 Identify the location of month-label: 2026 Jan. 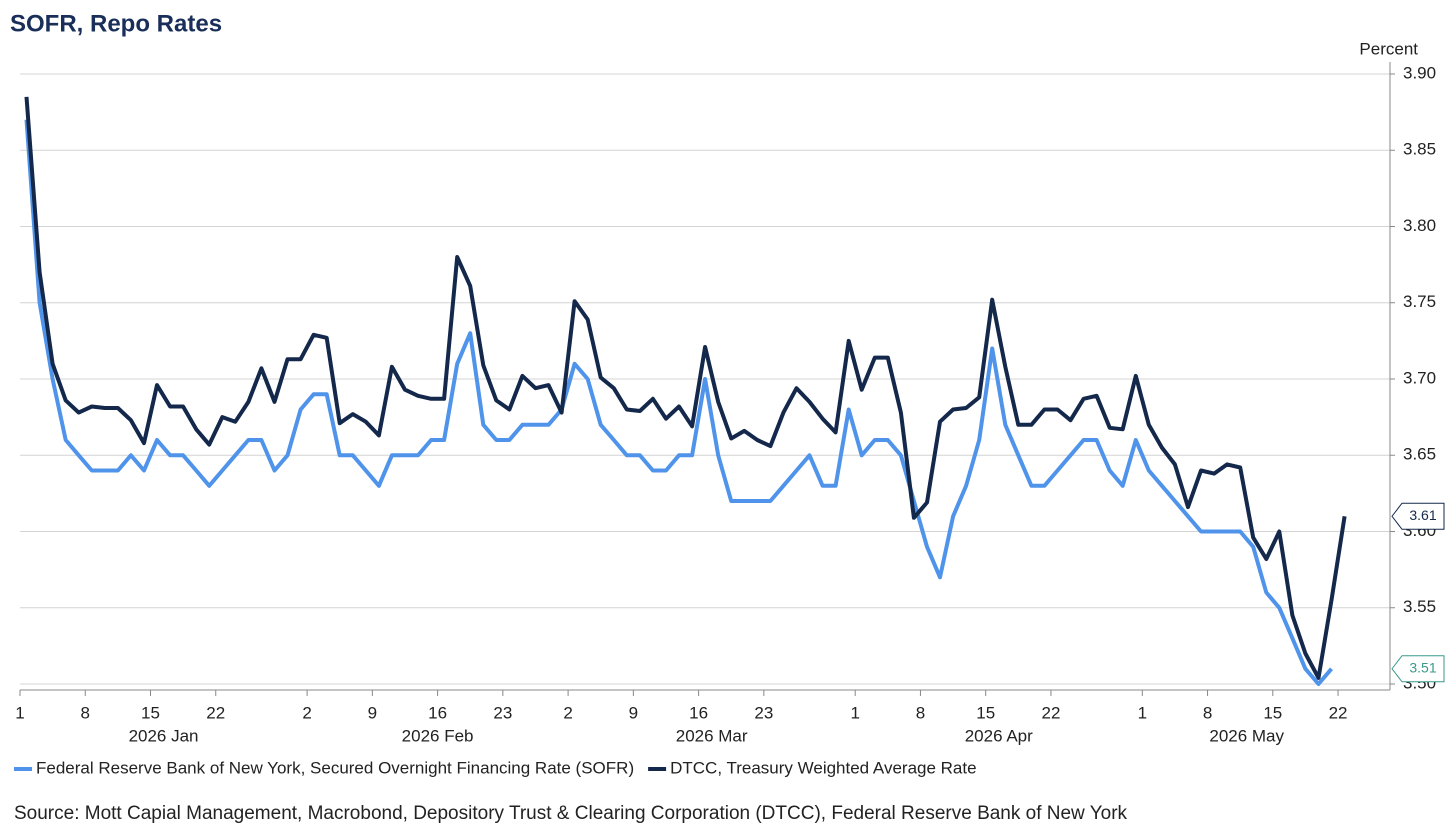
(164, 735).